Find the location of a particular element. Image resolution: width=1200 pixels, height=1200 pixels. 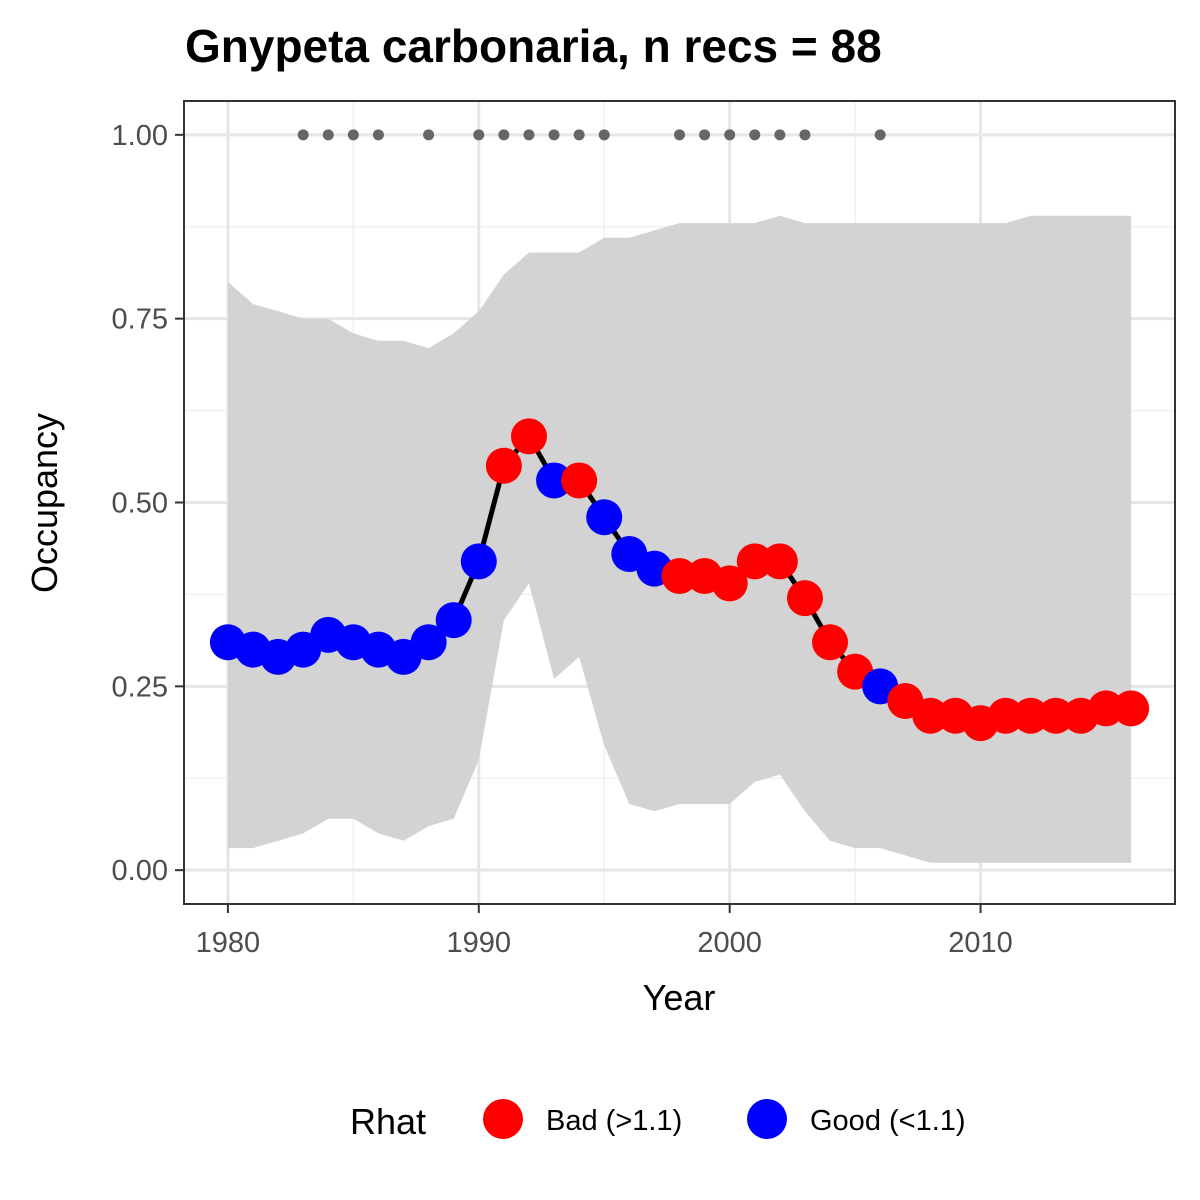

legend-key-bad is located at coordinates (503, 1119).